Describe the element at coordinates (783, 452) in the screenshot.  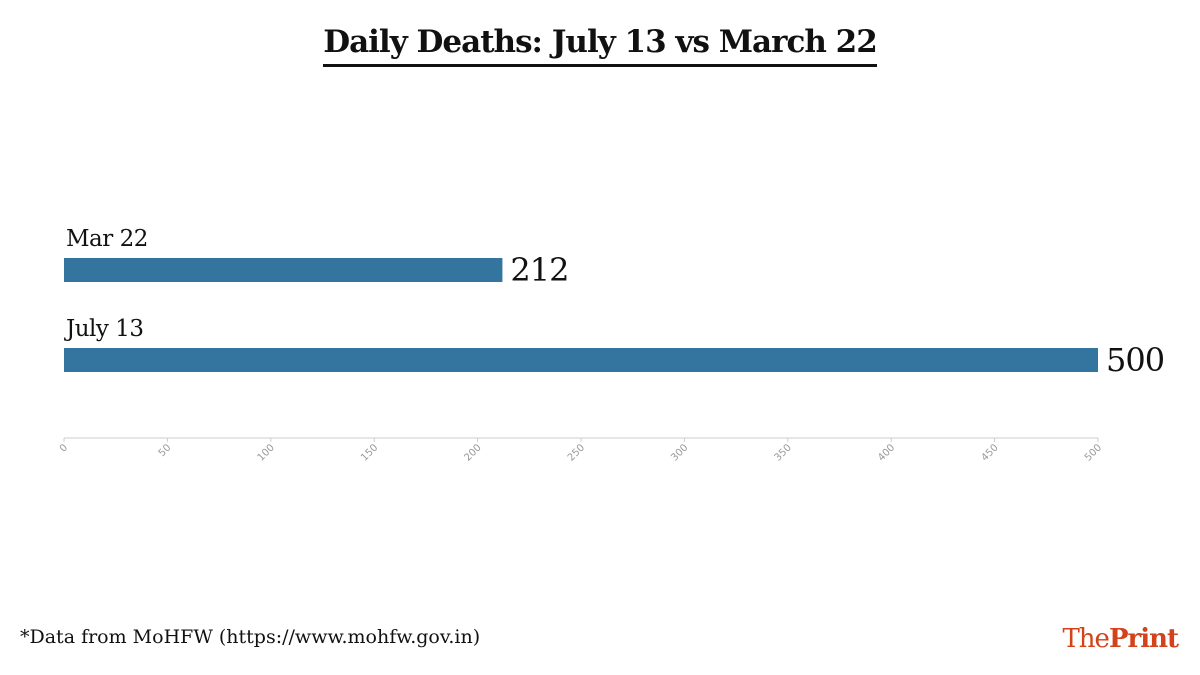
I see `x-tick-label: 350` at that location.